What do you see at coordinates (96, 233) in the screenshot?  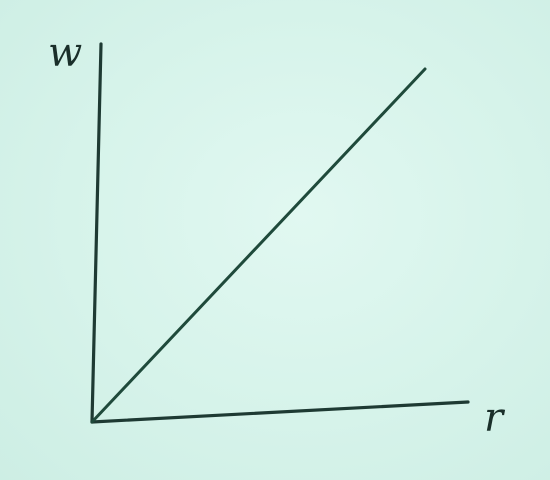 I see `y-axis-line` at bounding box center [96, 233].